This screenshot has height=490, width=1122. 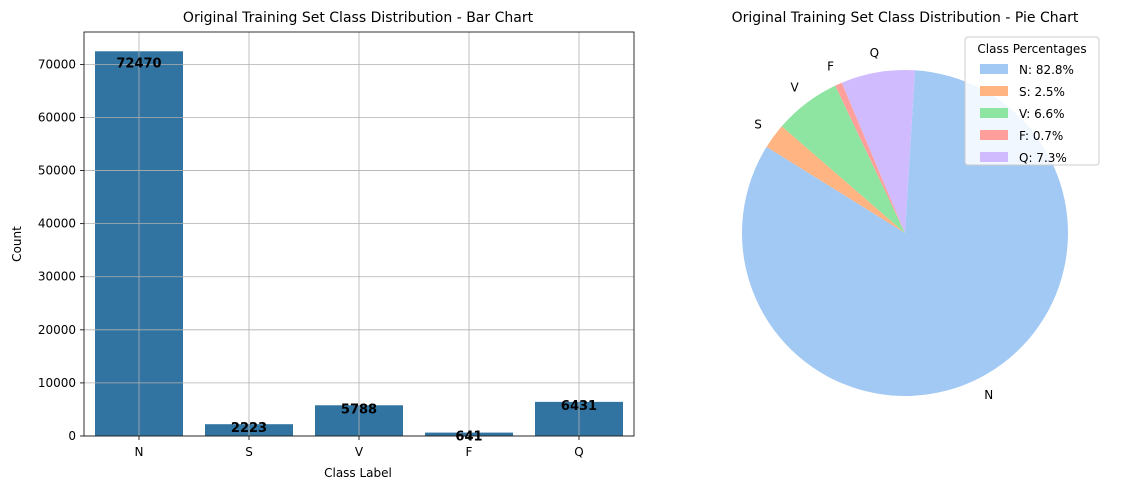 What do you see at coordinates (57, 383) in the screenshot?
I see `y-tick-label-1: 10000` at bounding box center [57, 383].